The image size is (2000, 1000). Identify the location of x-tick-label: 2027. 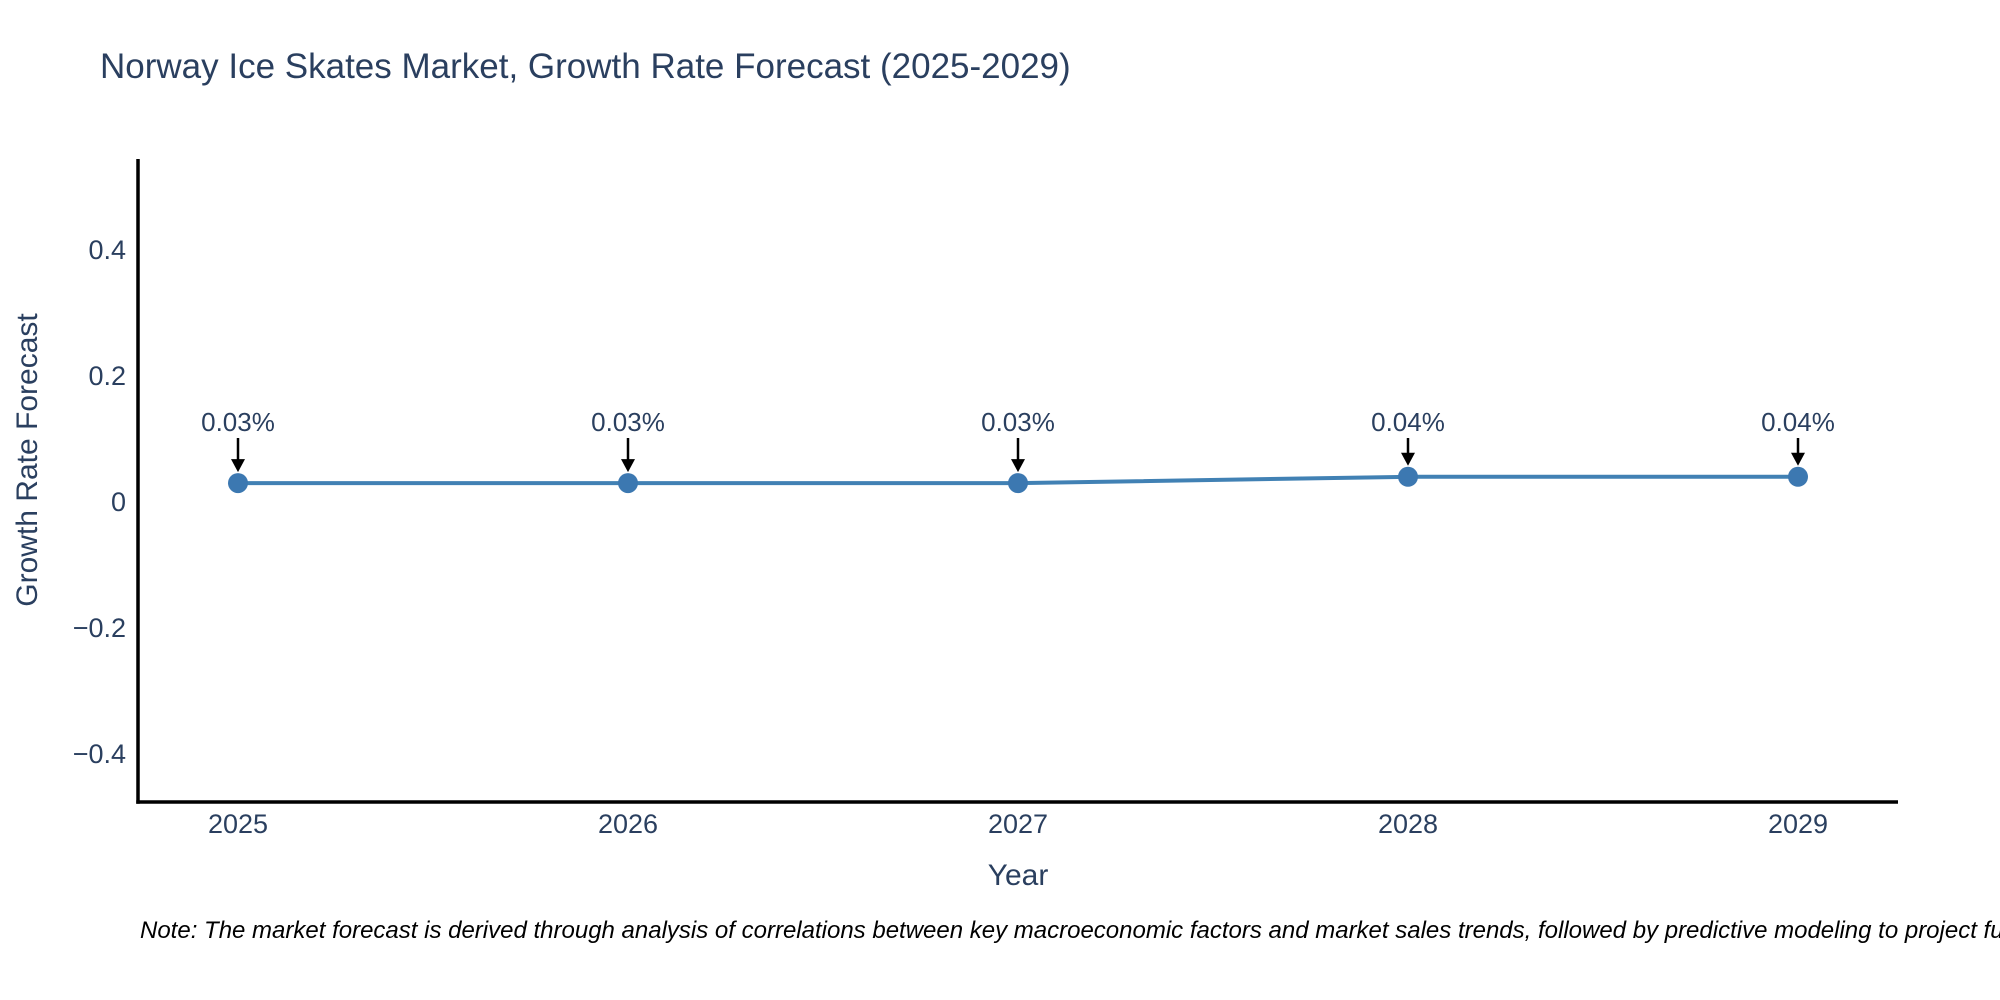
(1018, 824).